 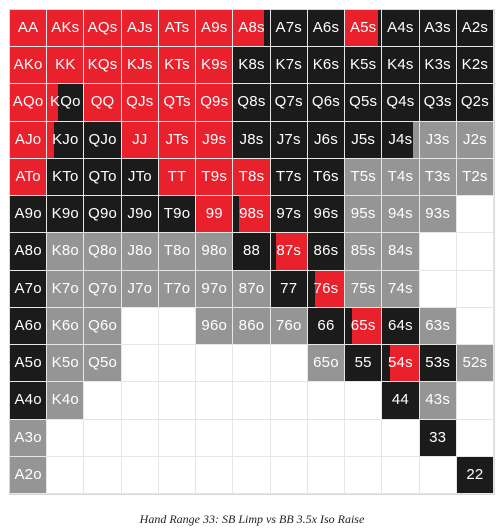 I want to click on hand-cell-A6o: A6o, so click(x=28, y=326).